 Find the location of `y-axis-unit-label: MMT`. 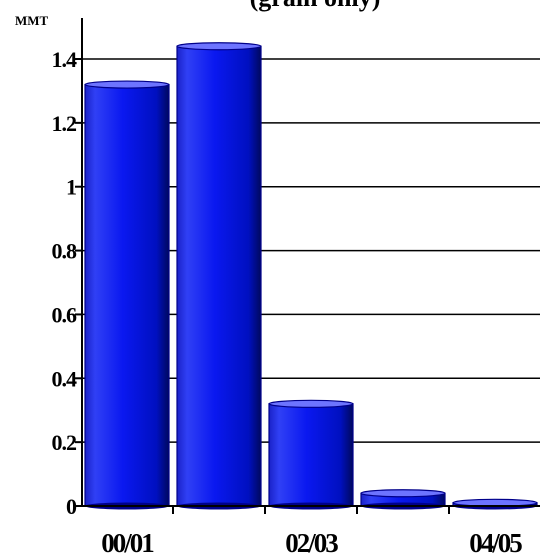

y-axis-unit-label: MMT is located at coordinates (32, 20).